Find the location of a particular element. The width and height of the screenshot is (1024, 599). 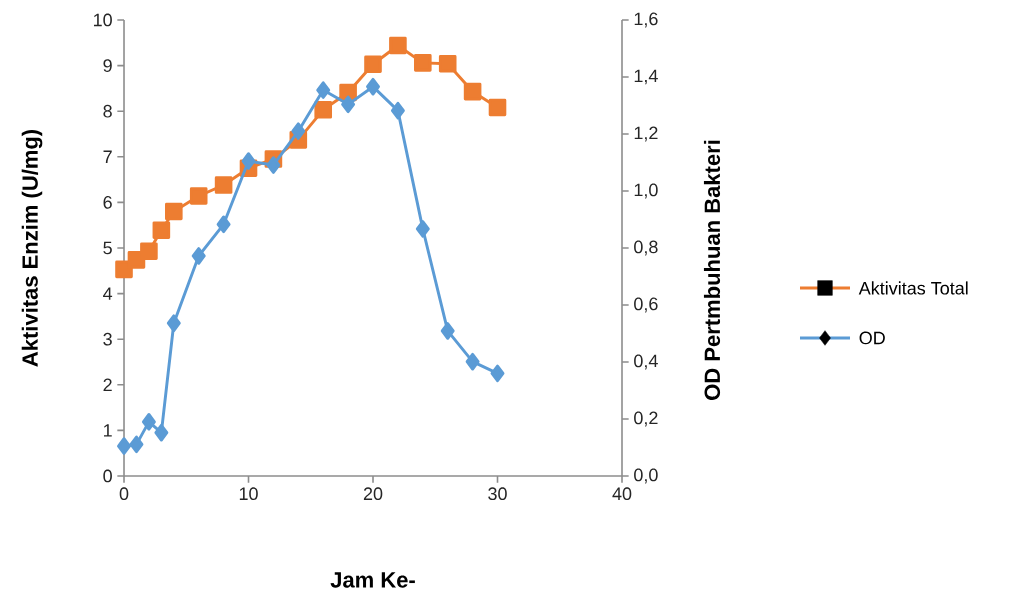

y-tick-label: 6 is located at coordinates (107, 202).